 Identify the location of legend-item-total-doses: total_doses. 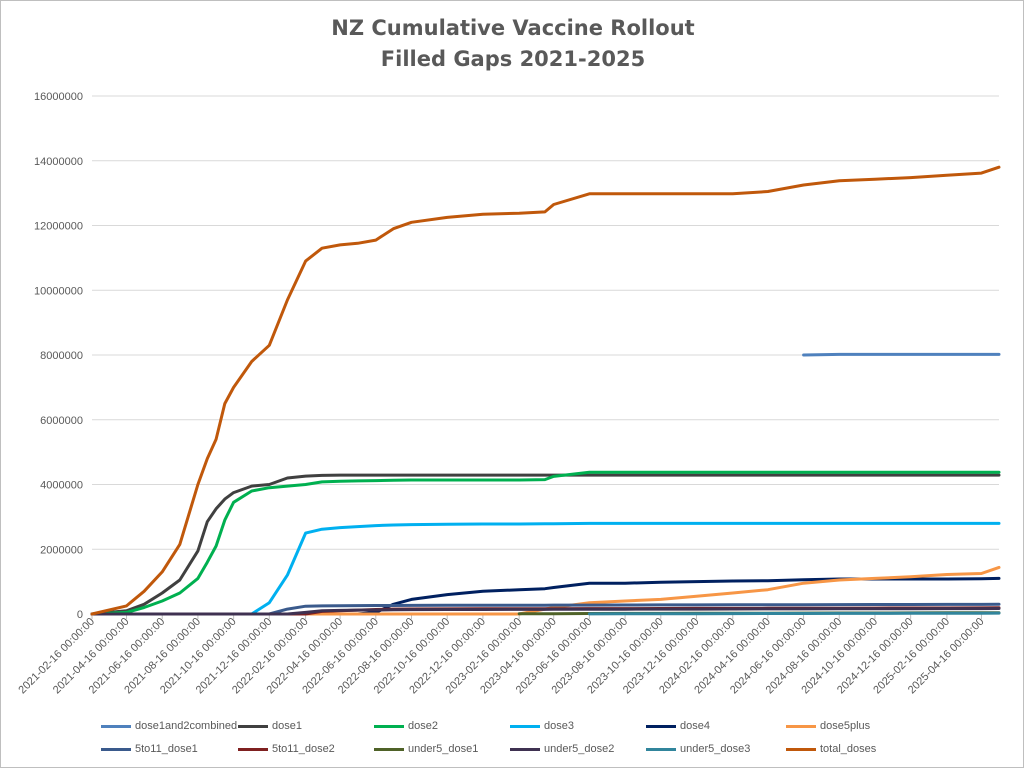
(831, 749).